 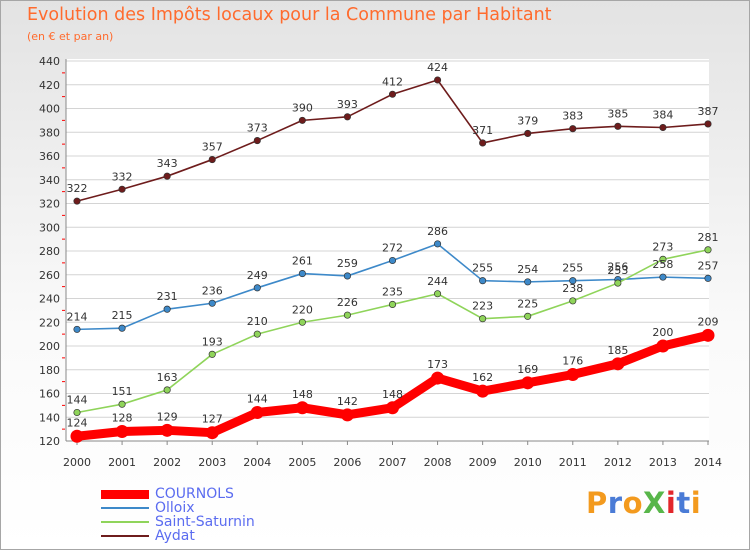 What do you see at coordinates (482, 306) in the screenshot?
I see `data-label-saint-saturnin: 223` at bounding box center [482, 306].